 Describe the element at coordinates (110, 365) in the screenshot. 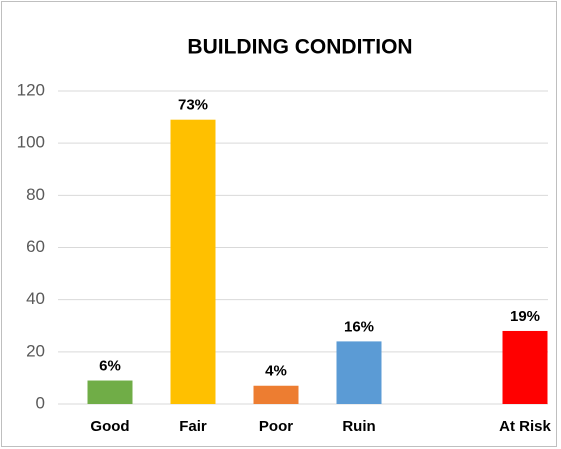

I see `data-label: 6%` at that location.